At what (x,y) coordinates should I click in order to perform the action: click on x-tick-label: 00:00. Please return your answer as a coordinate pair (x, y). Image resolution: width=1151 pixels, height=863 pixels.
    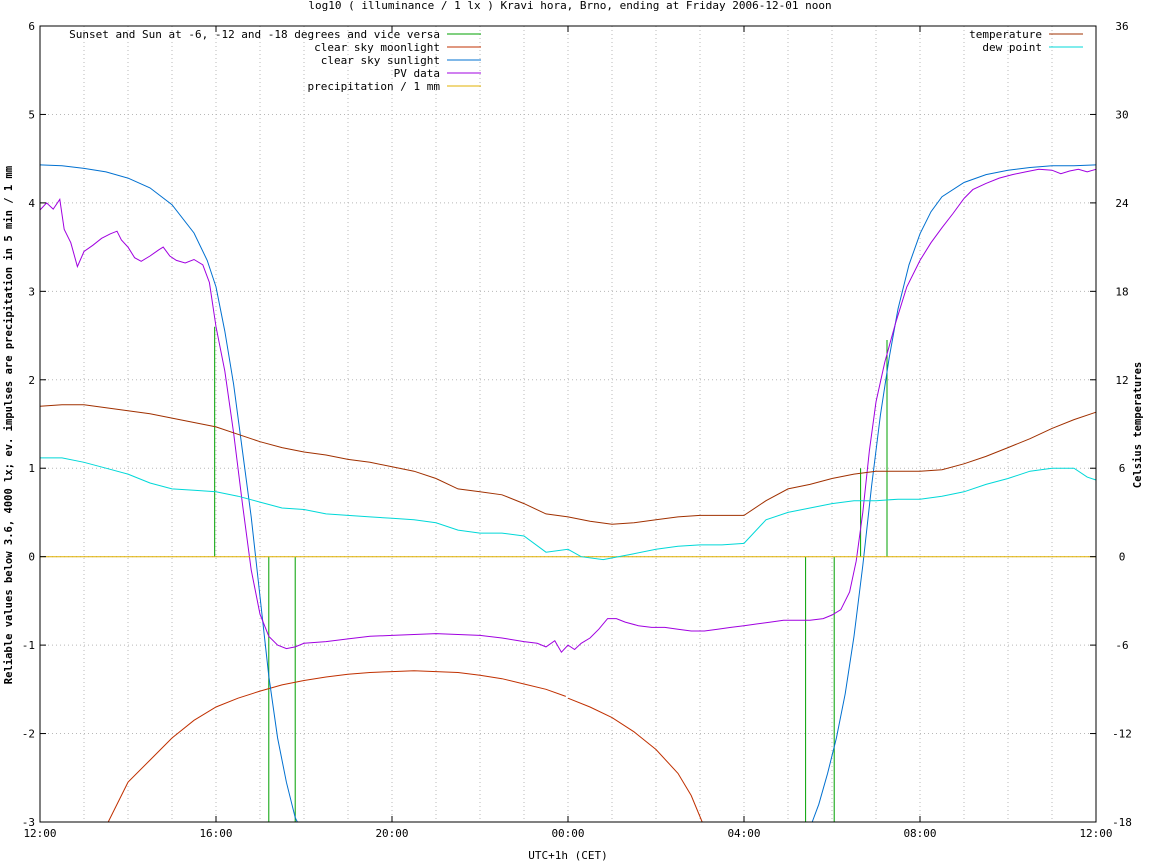
    Looking at the image, I should click on (567, 833).